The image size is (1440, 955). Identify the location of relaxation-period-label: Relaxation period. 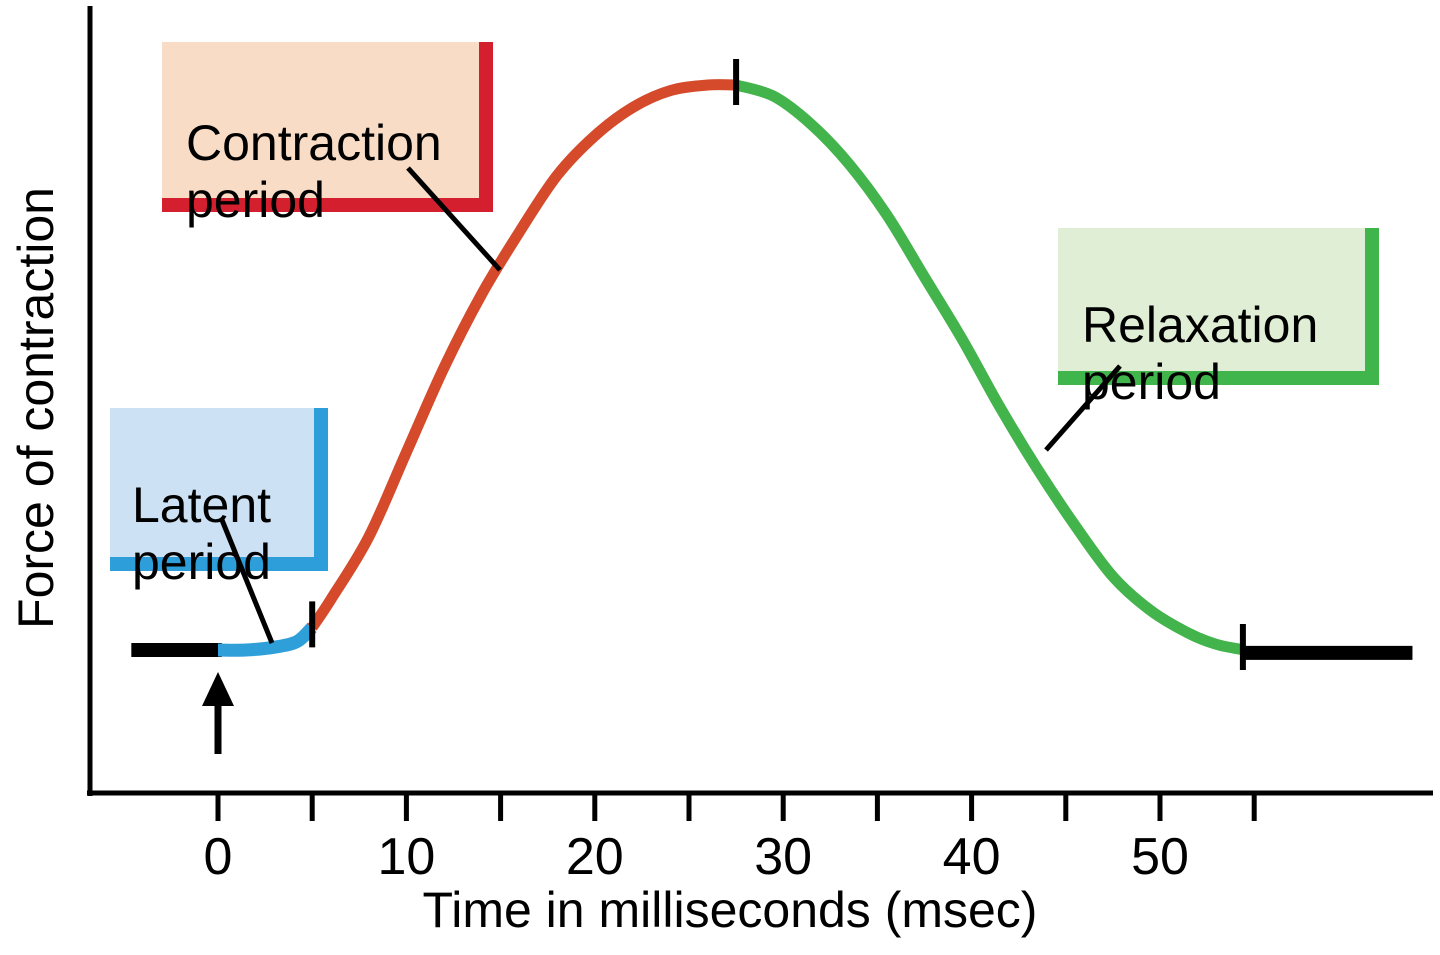
(1200, 353).